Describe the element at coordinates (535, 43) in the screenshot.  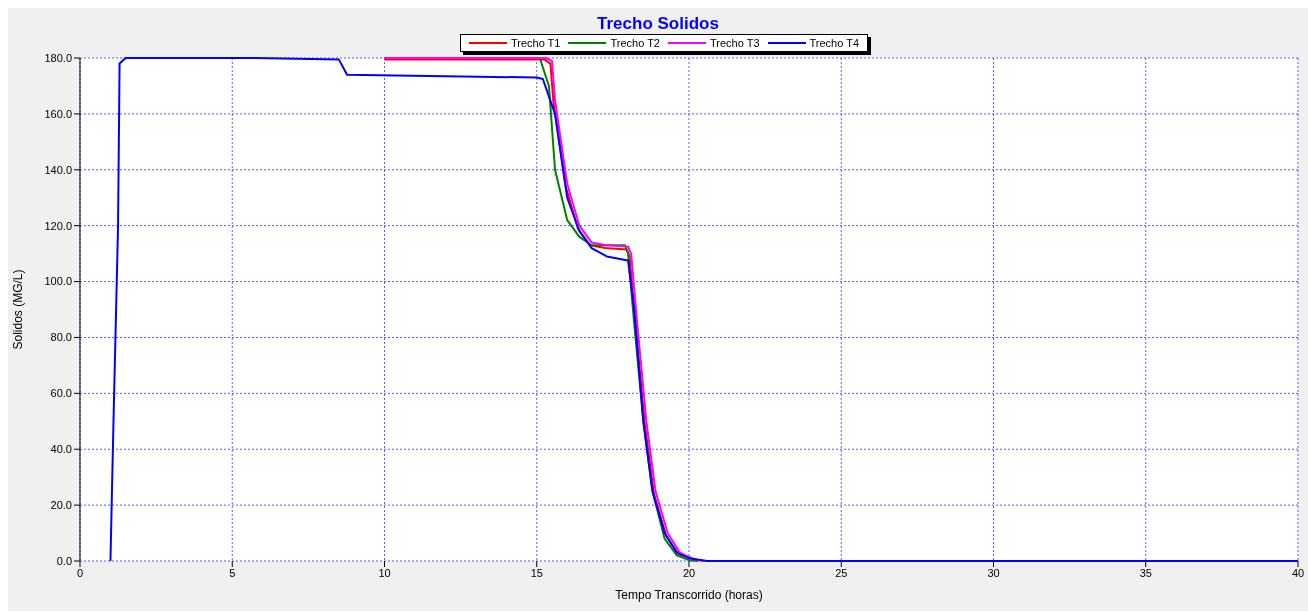
I see `legend-label: Trecho T1` at that location.